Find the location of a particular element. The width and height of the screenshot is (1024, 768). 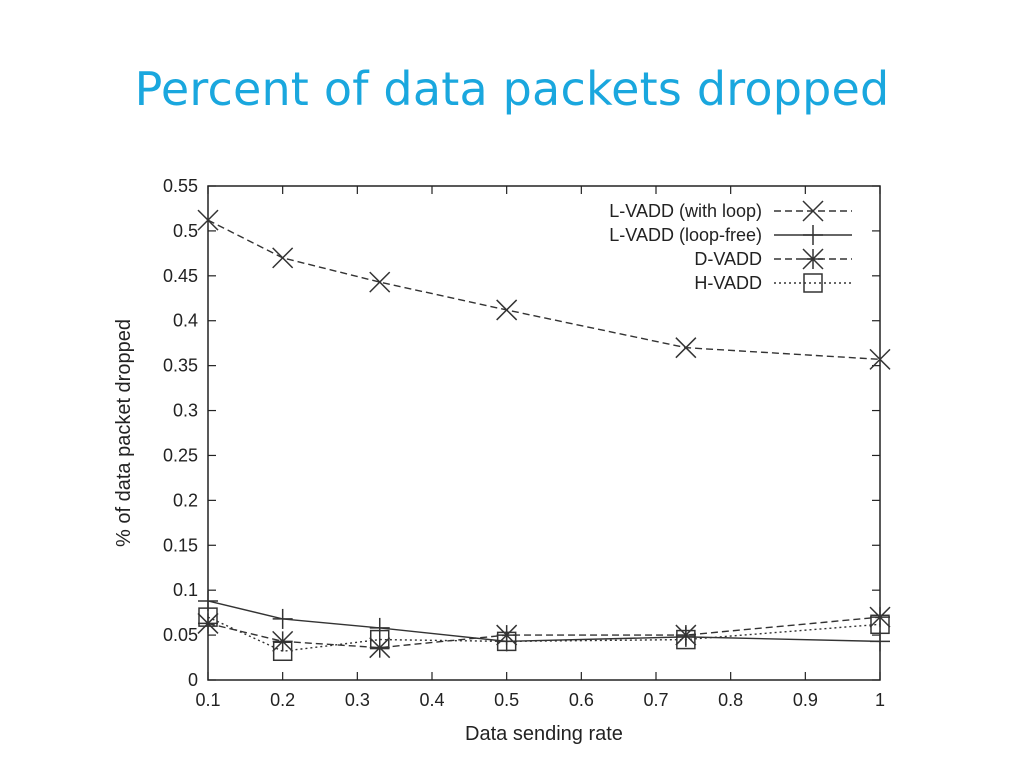

x-axis-label: Data sending rate is located at coordinates (544, 734).